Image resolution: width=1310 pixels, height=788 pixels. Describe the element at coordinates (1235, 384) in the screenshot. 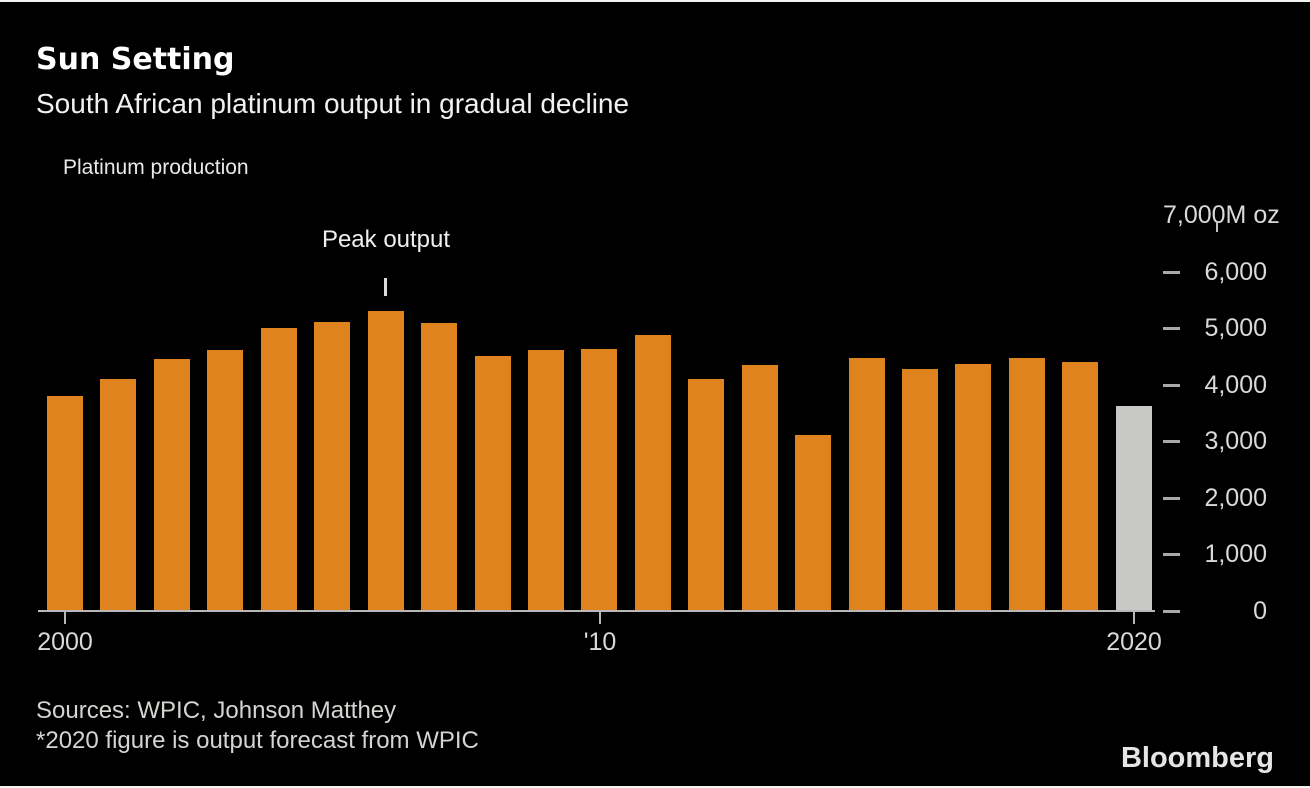

I see `y-tick-label: 4,000` at that location.